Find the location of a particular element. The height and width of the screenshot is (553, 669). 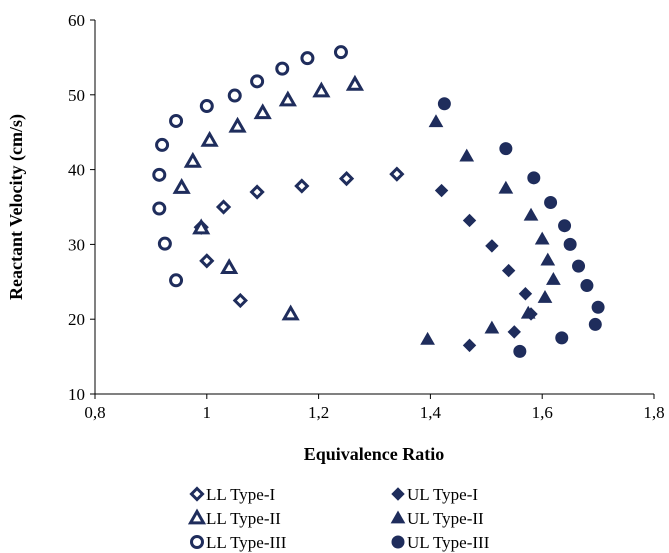

legend-marker-ul-type-i is located at coordinates (398, 494).